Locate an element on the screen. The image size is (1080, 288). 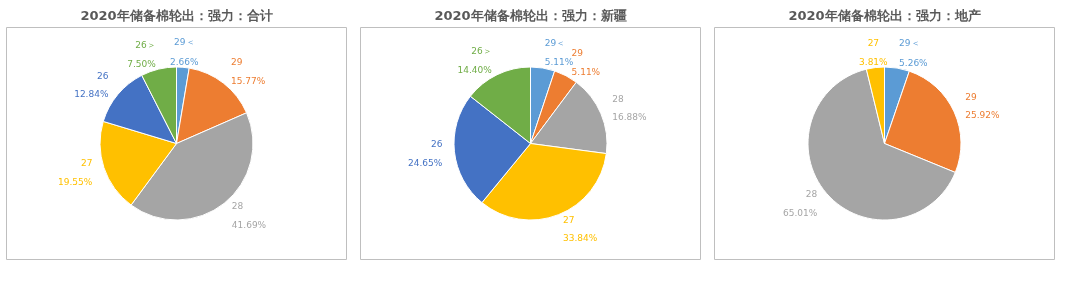
chart-title: 2020年储备棉轮出：强力：合计 is located at coordinates (176, 15).